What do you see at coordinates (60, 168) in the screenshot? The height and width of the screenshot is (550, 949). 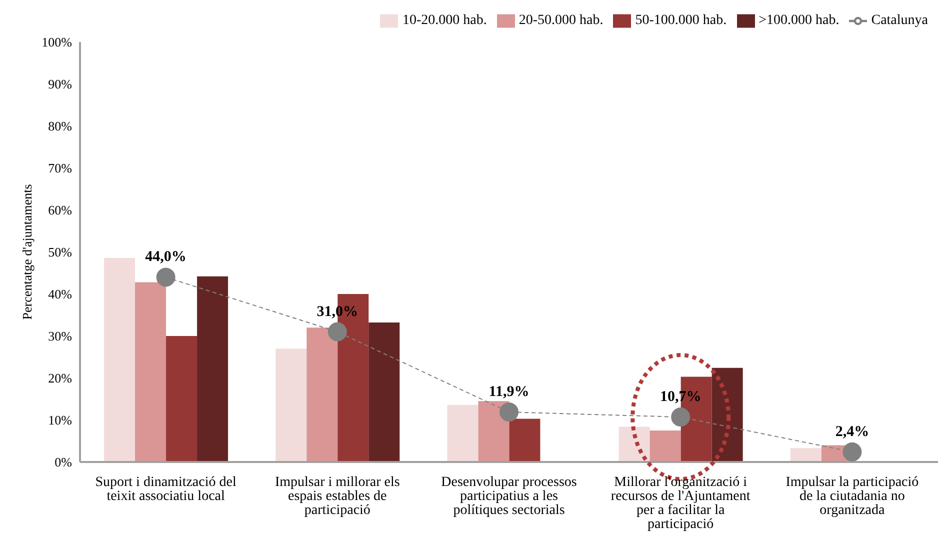 I see `y-tick-label: 70%` at bounding box center [60, 168].